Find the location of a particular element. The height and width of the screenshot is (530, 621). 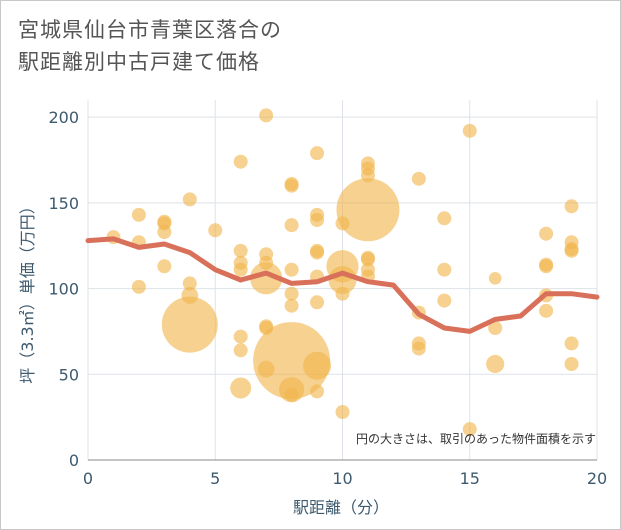

x-tick-label: 20 is located at coordinates (597, 478).